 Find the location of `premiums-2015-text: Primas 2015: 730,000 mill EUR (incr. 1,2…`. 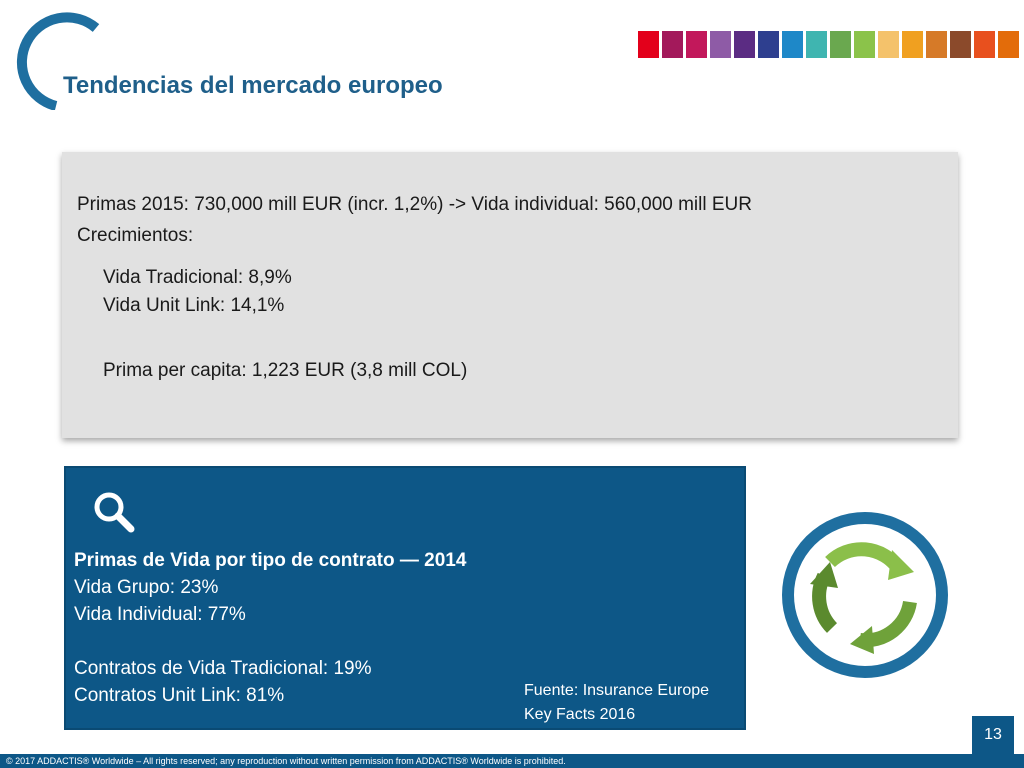

premiums-2015-text: Primas 2015: 730,000 mill EUR (incr. 1,2… is located at coordinates (414, 204).